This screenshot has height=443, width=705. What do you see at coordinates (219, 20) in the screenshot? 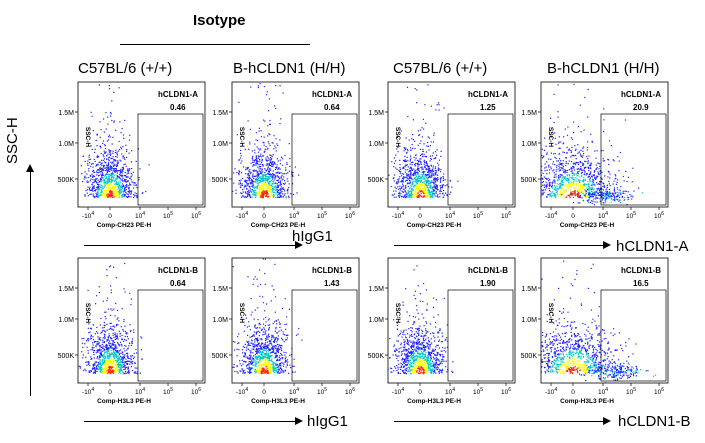
I see `isotype-title: Isotype` at bounding box center [219, 20].